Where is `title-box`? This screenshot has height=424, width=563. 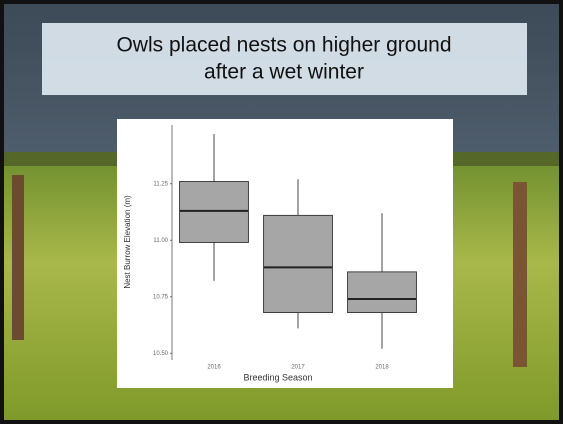
title-box is located at coordinates (284, 59).